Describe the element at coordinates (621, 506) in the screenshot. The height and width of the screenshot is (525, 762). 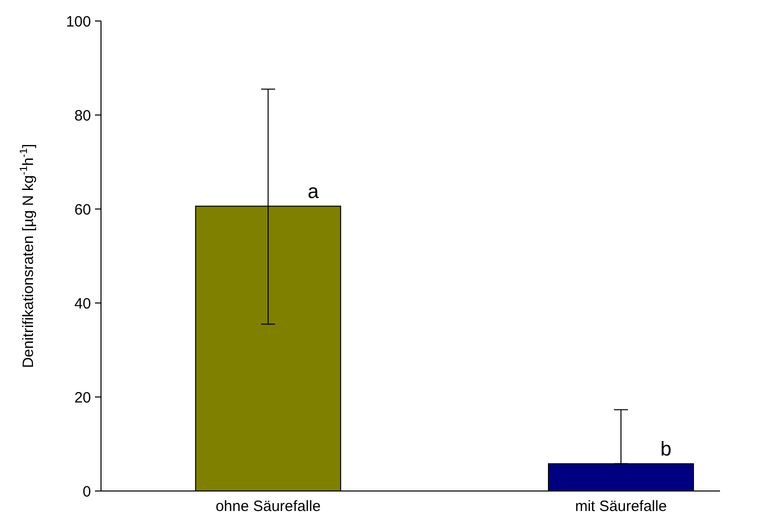
I see `x-tick-label: mit Säurefalle` at that location.